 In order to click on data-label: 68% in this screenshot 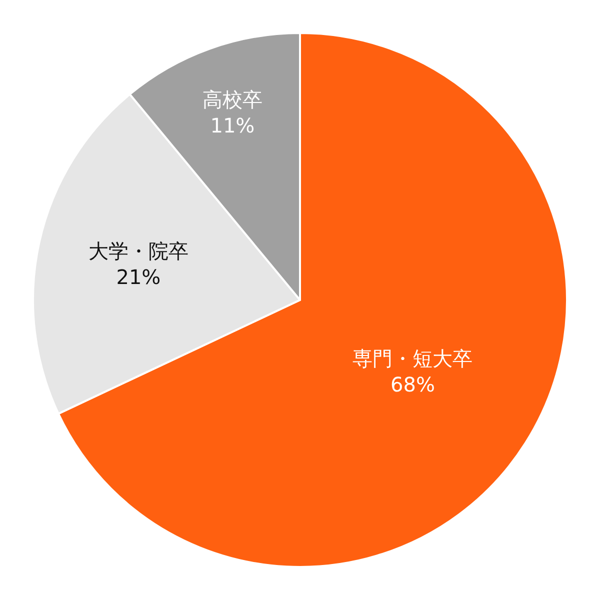, I will do `click(412, 384)`.